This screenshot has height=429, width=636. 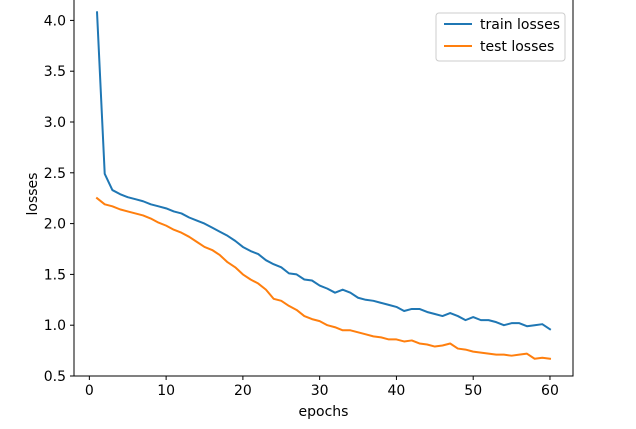 What do you see at coordinates (517, 47) in the screenshot?
I see `legend-label-test: test losses` at bounding box center [517, 47].